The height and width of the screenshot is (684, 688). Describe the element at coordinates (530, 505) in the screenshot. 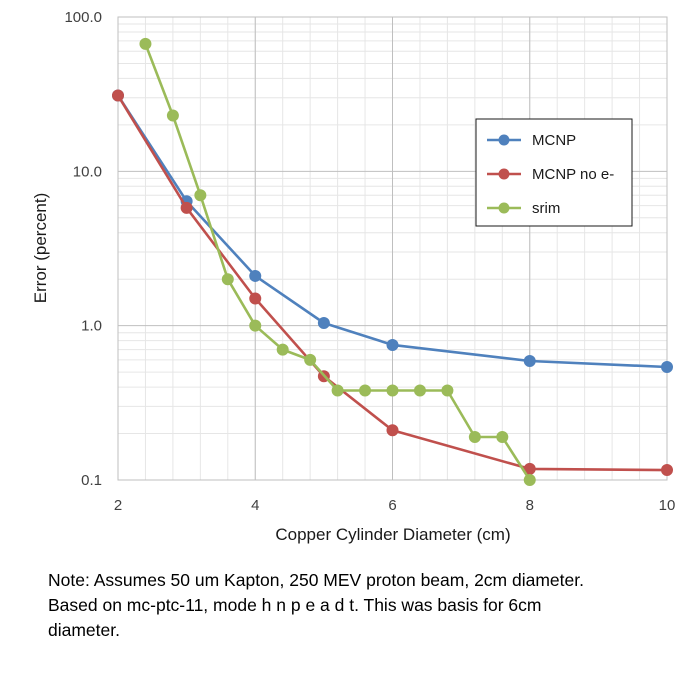

I see `x-tick-label: 8` at that location.